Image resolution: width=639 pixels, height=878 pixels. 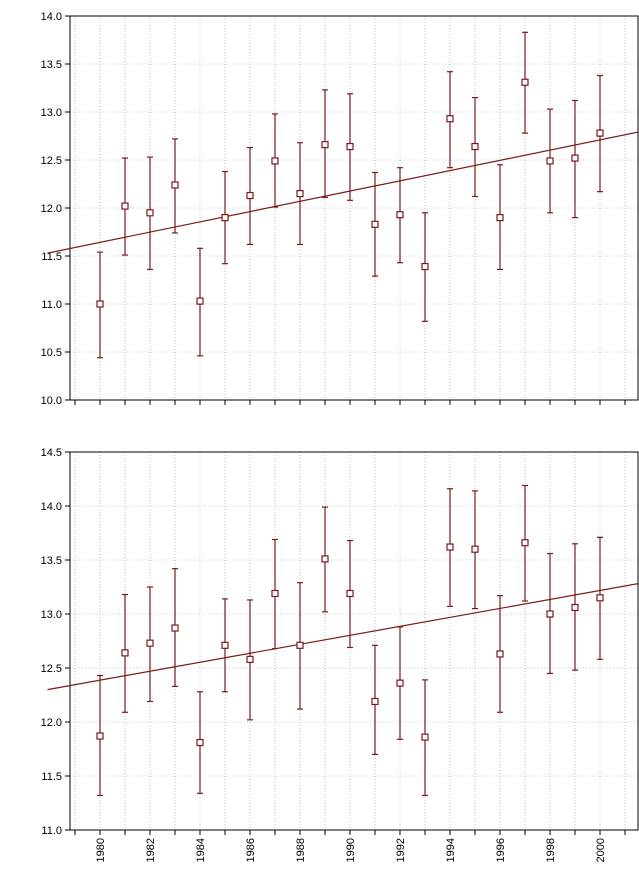 I want to click on x-tick-label: 1982, so click(x=151, y=850).